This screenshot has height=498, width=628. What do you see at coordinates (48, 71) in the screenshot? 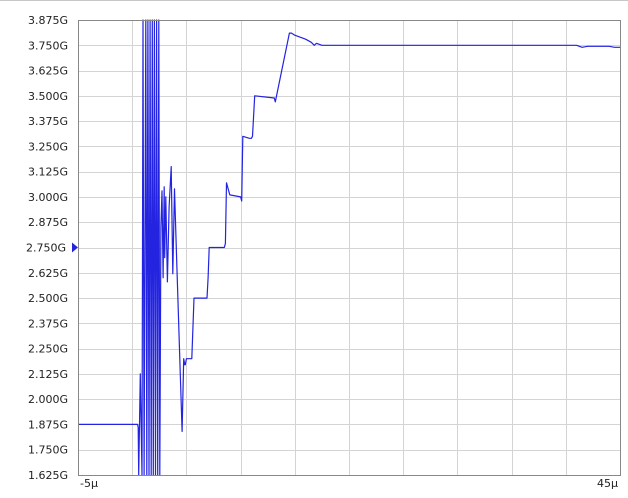
I see `y-tick-label: 3.625G` at bounding box center [48, 71].